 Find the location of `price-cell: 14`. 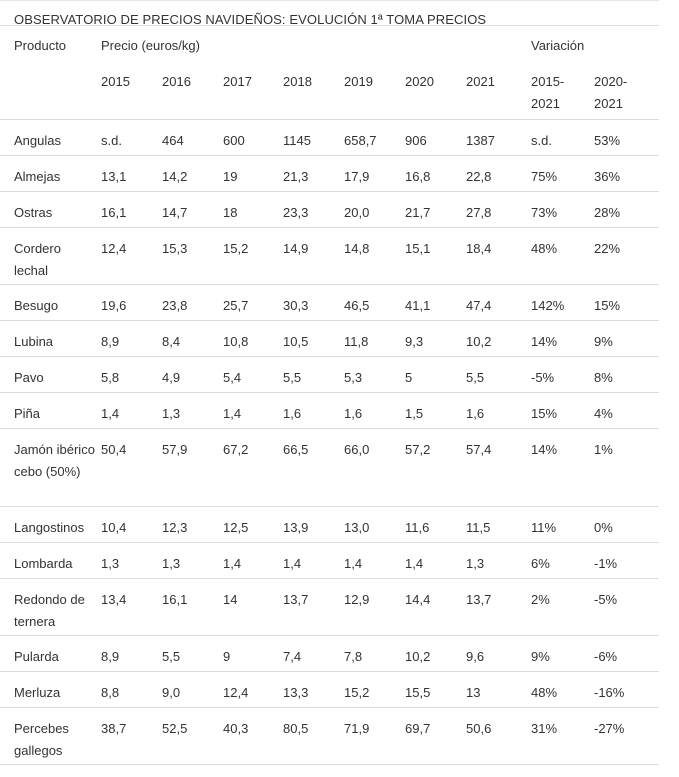

price-cell: 14 is located at coordinates (253, 607).